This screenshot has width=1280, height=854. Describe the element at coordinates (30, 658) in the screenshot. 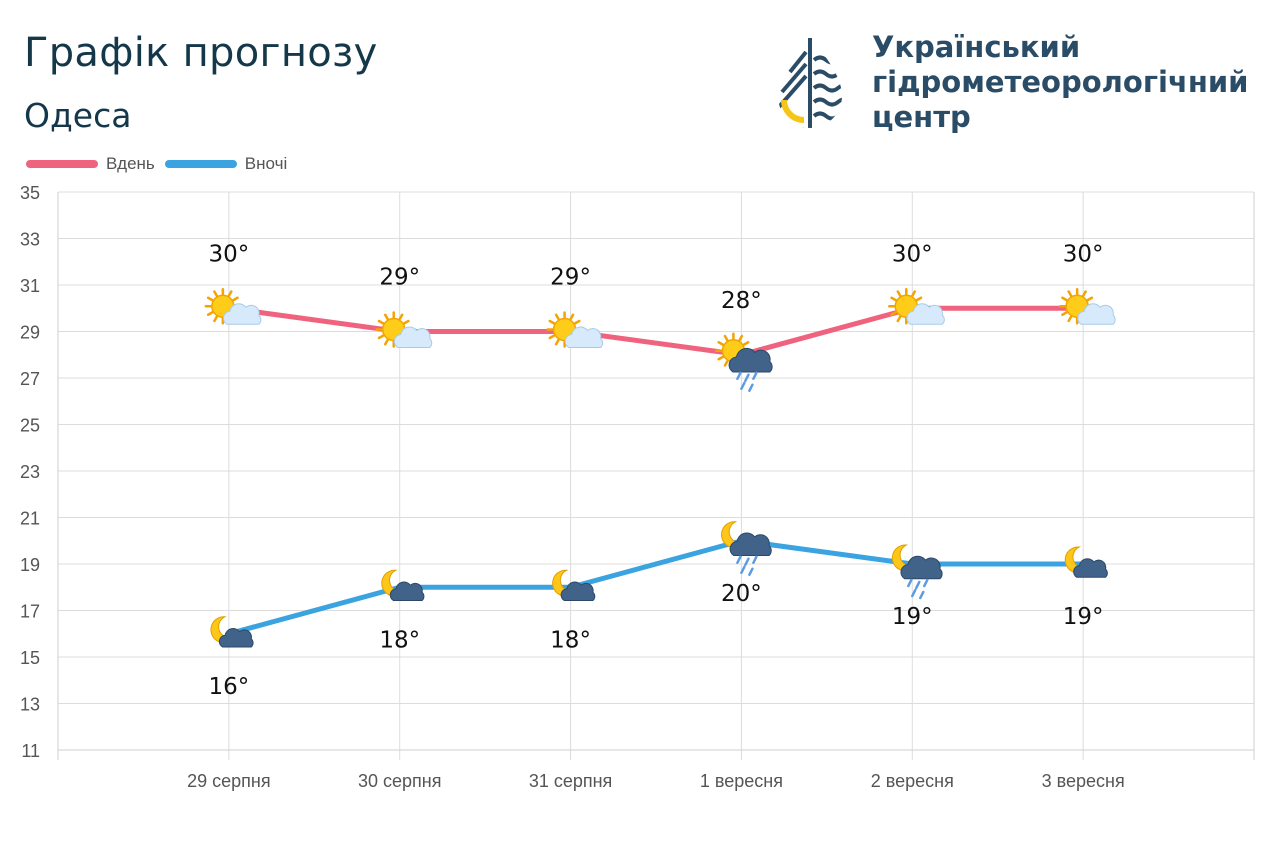

I see `y-tick-label: 15` at that location.